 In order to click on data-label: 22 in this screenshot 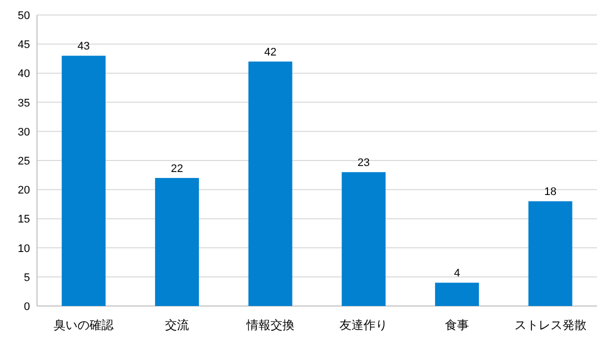, I will do `click(177, 168)`.